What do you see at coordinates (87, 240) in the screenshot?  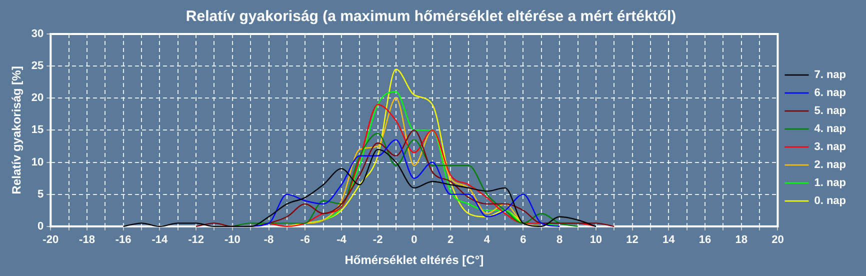 I see `x-tick-label: -18` at bounding box center [87, 240].